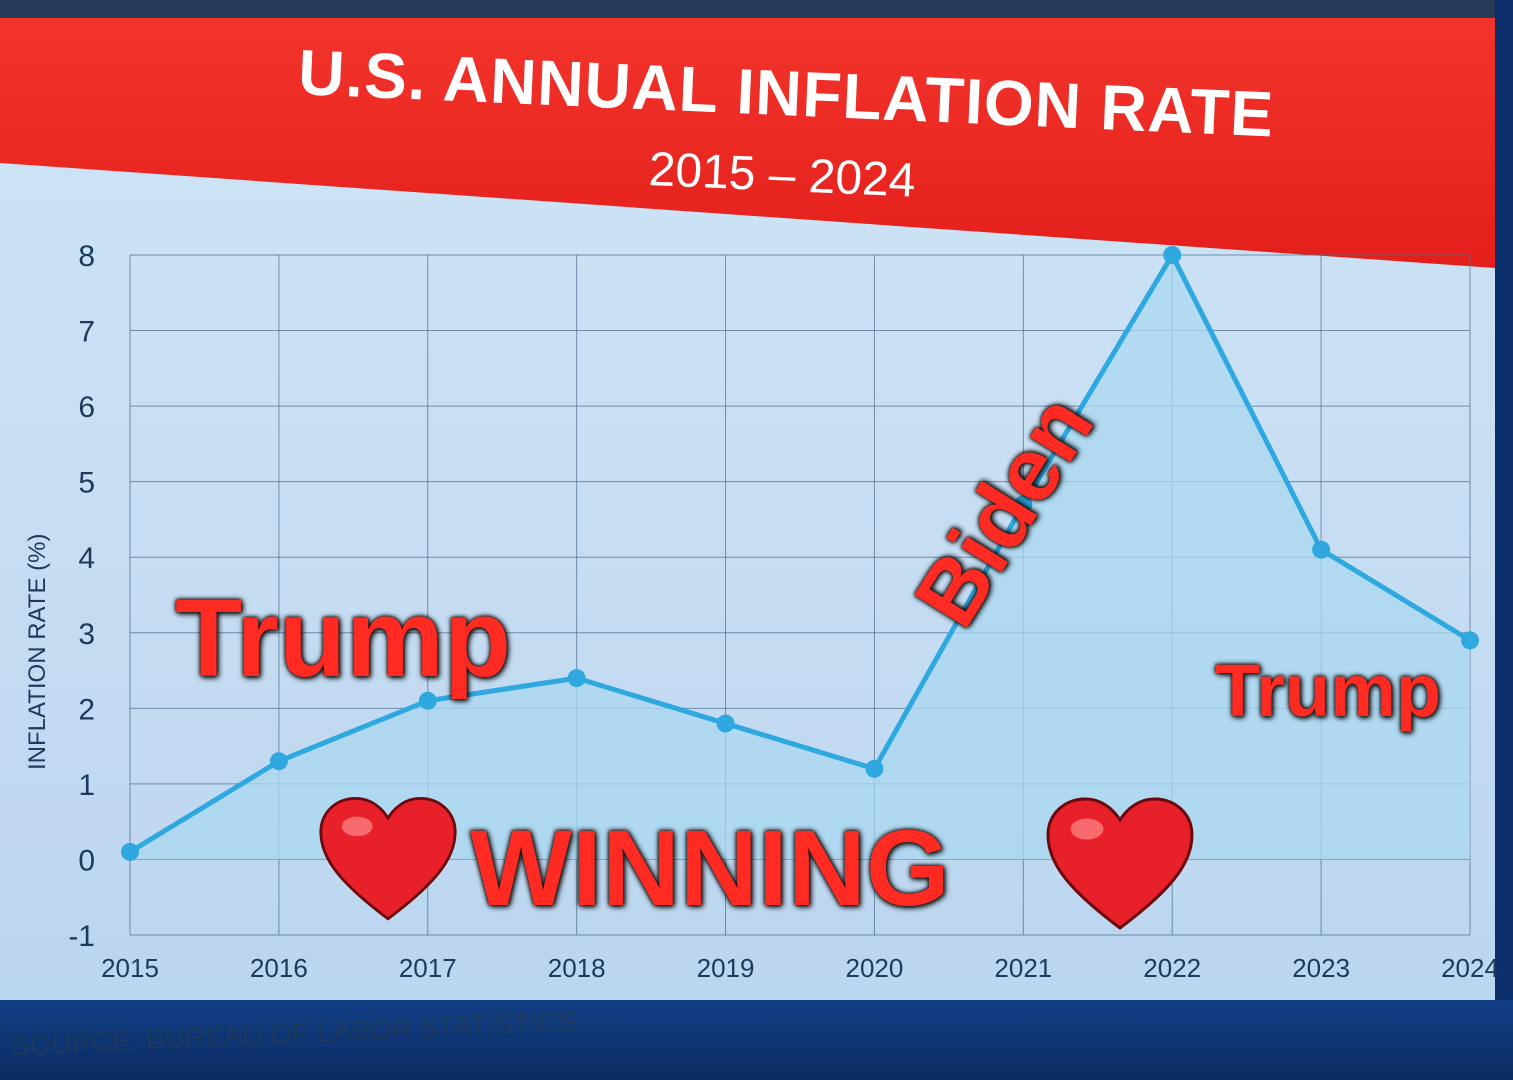 The image size is (1513, 1080). What do you see at coordinates (1504, 540) in the screenshot?
I see `backdrop-right` at bounding box center [1504, 540].